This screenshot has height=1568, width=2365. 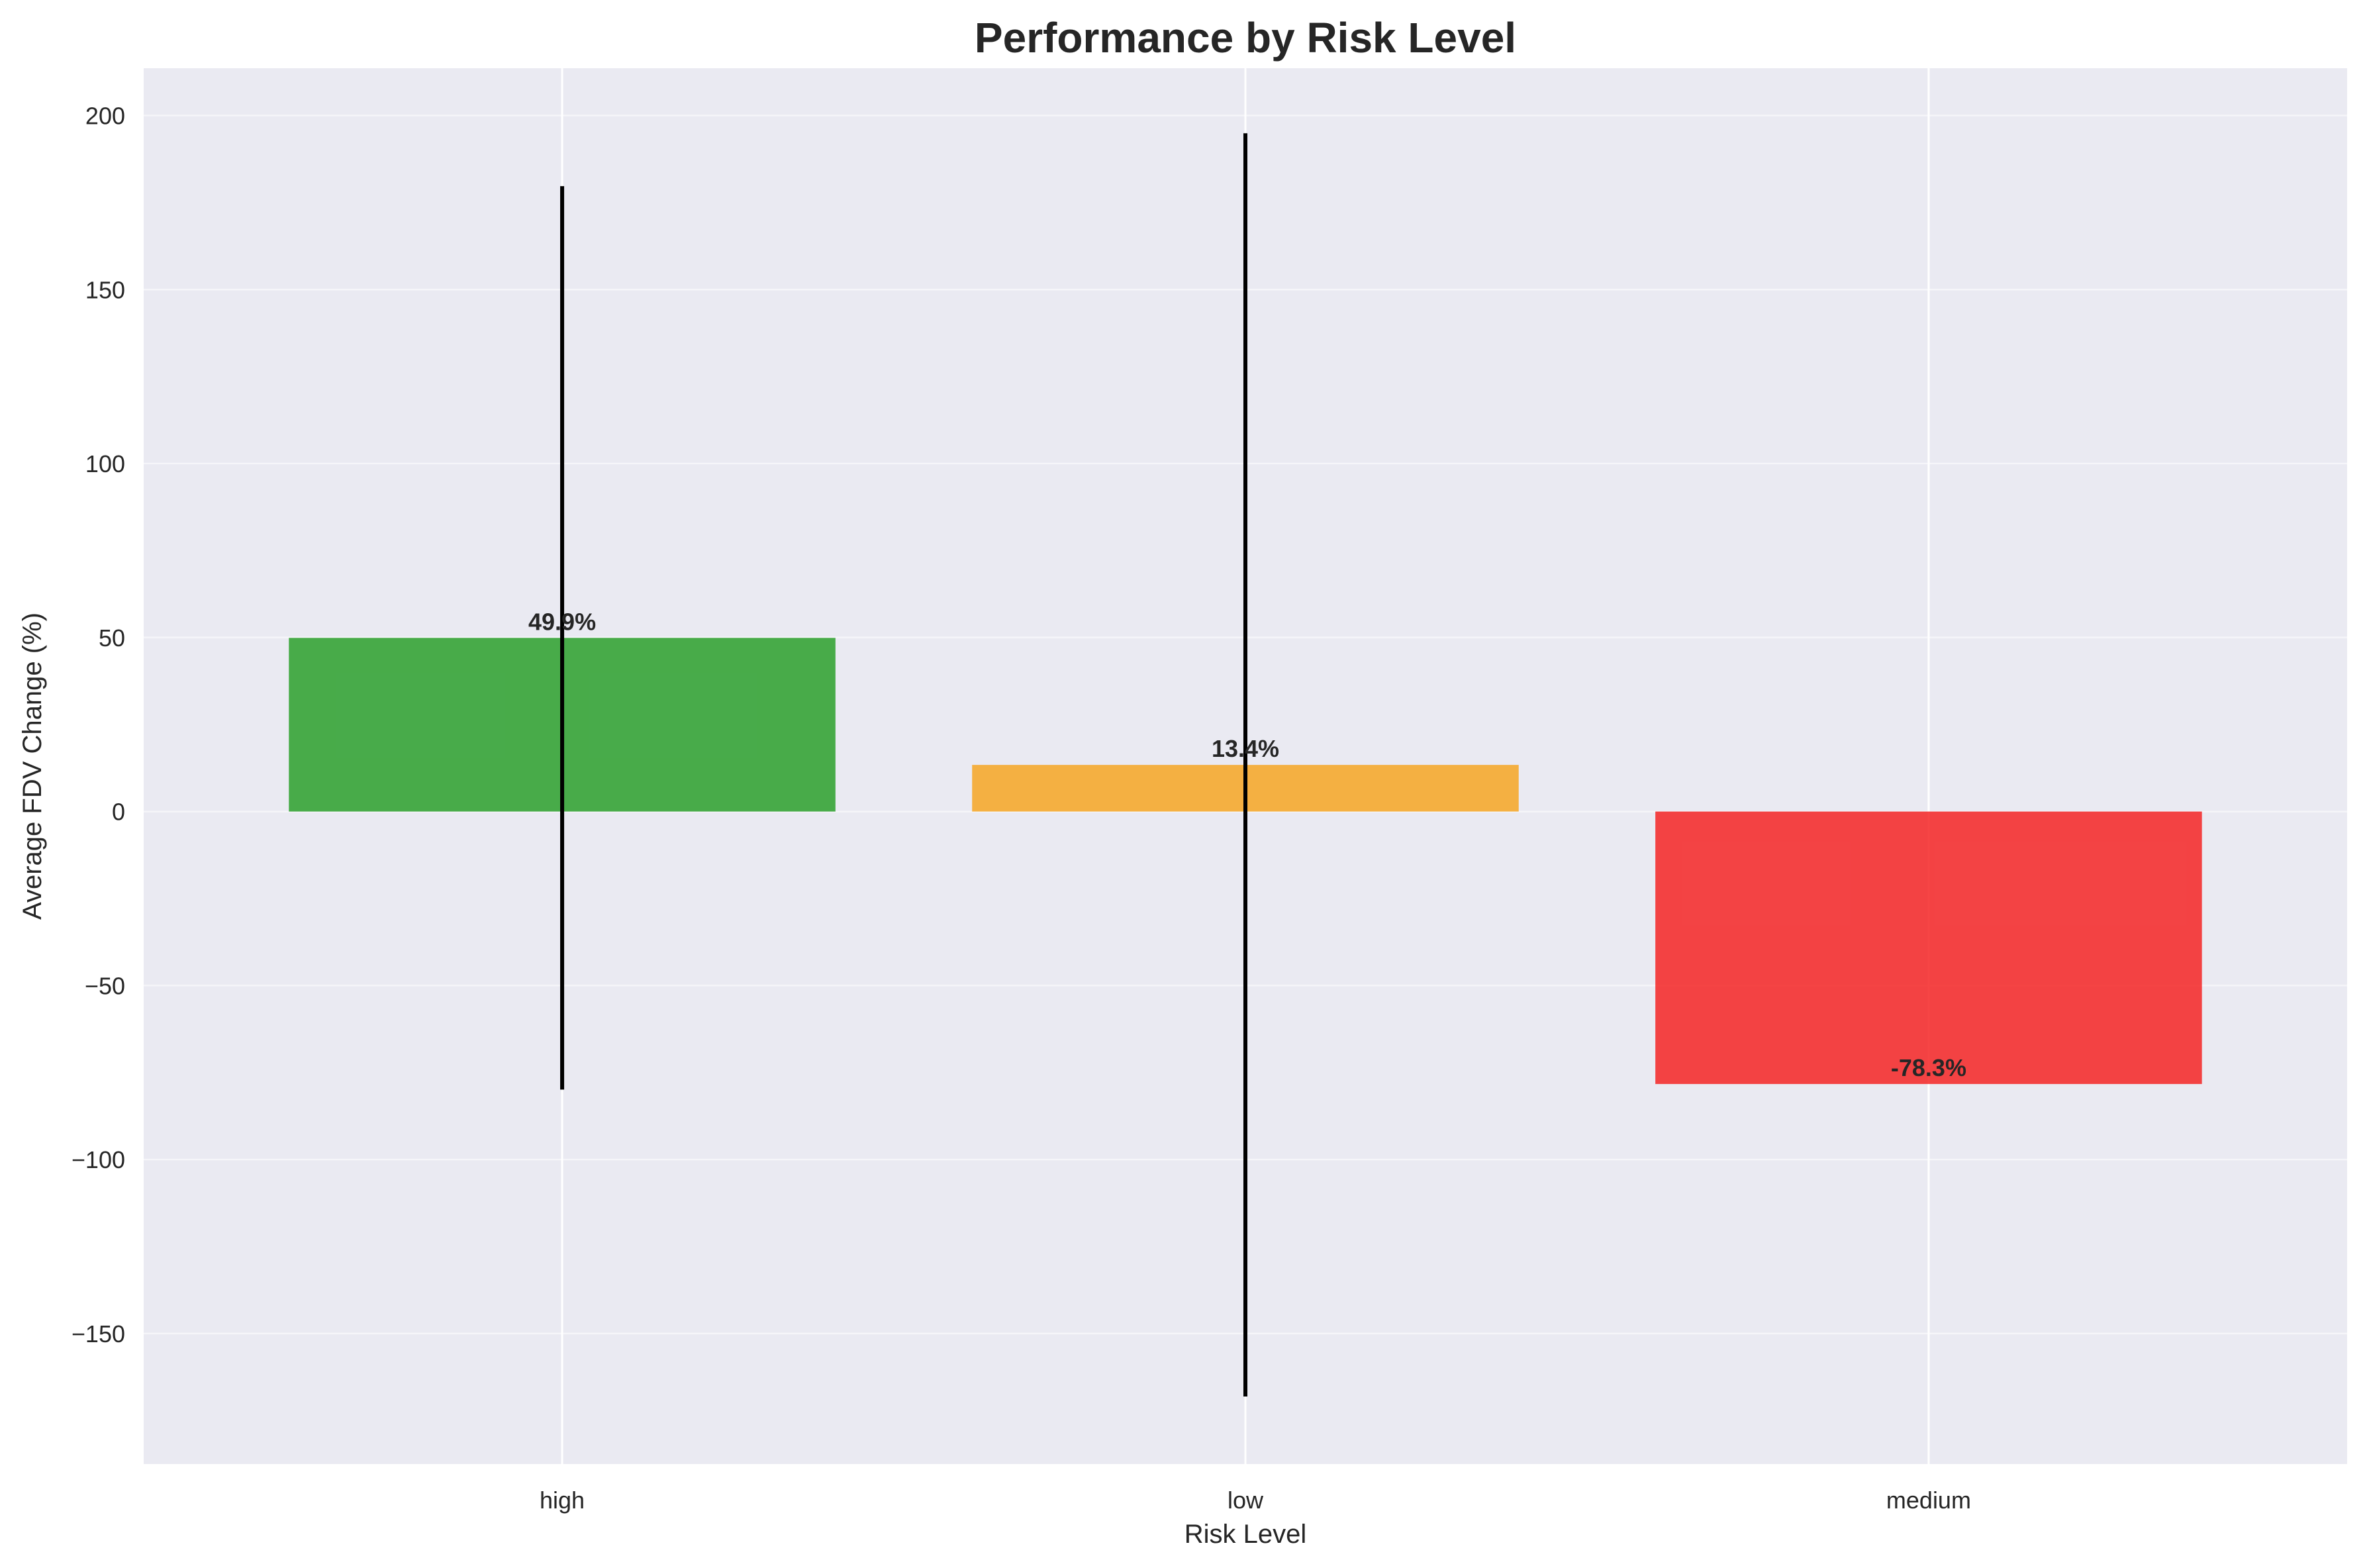 What do you see at coordinates (119, 812) in the screenshot?
I see `y-tick-label: 0` at bounding box center [119, 812].